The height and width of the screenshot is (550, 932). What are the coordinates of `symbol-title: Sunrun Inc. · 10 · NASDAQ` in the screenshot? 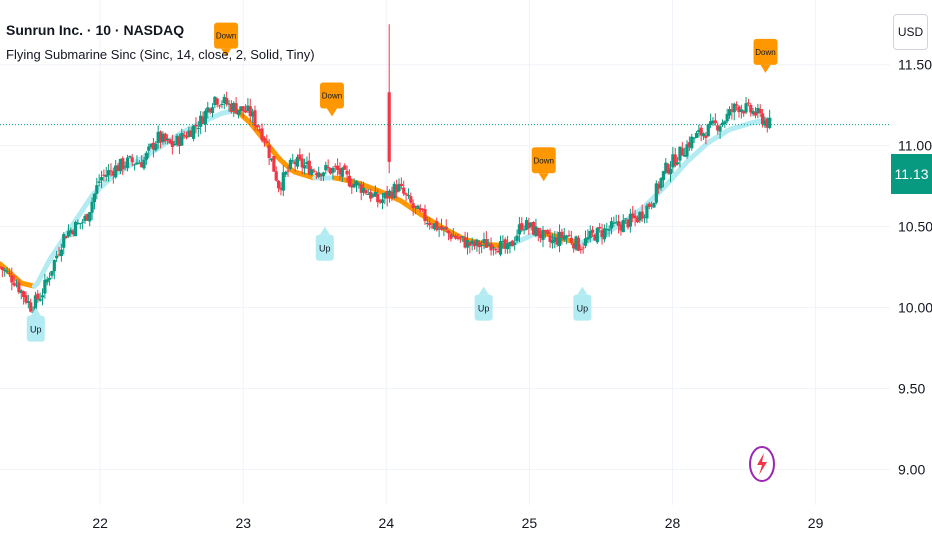 It's located at (95, 30).